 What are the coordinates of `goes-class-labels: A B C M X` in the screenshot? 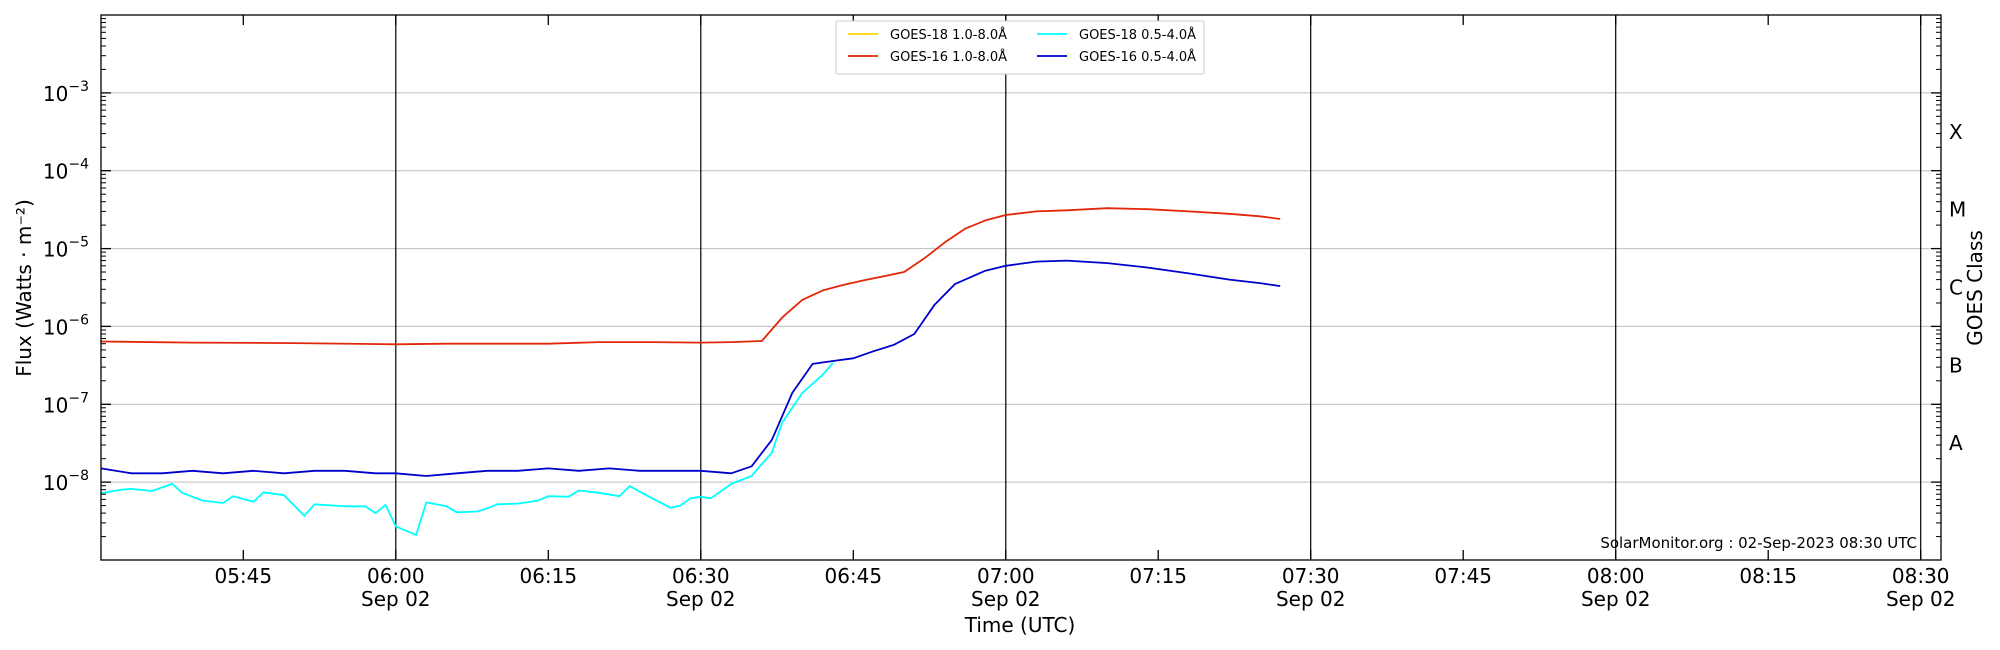 It's located at (1957, 287).